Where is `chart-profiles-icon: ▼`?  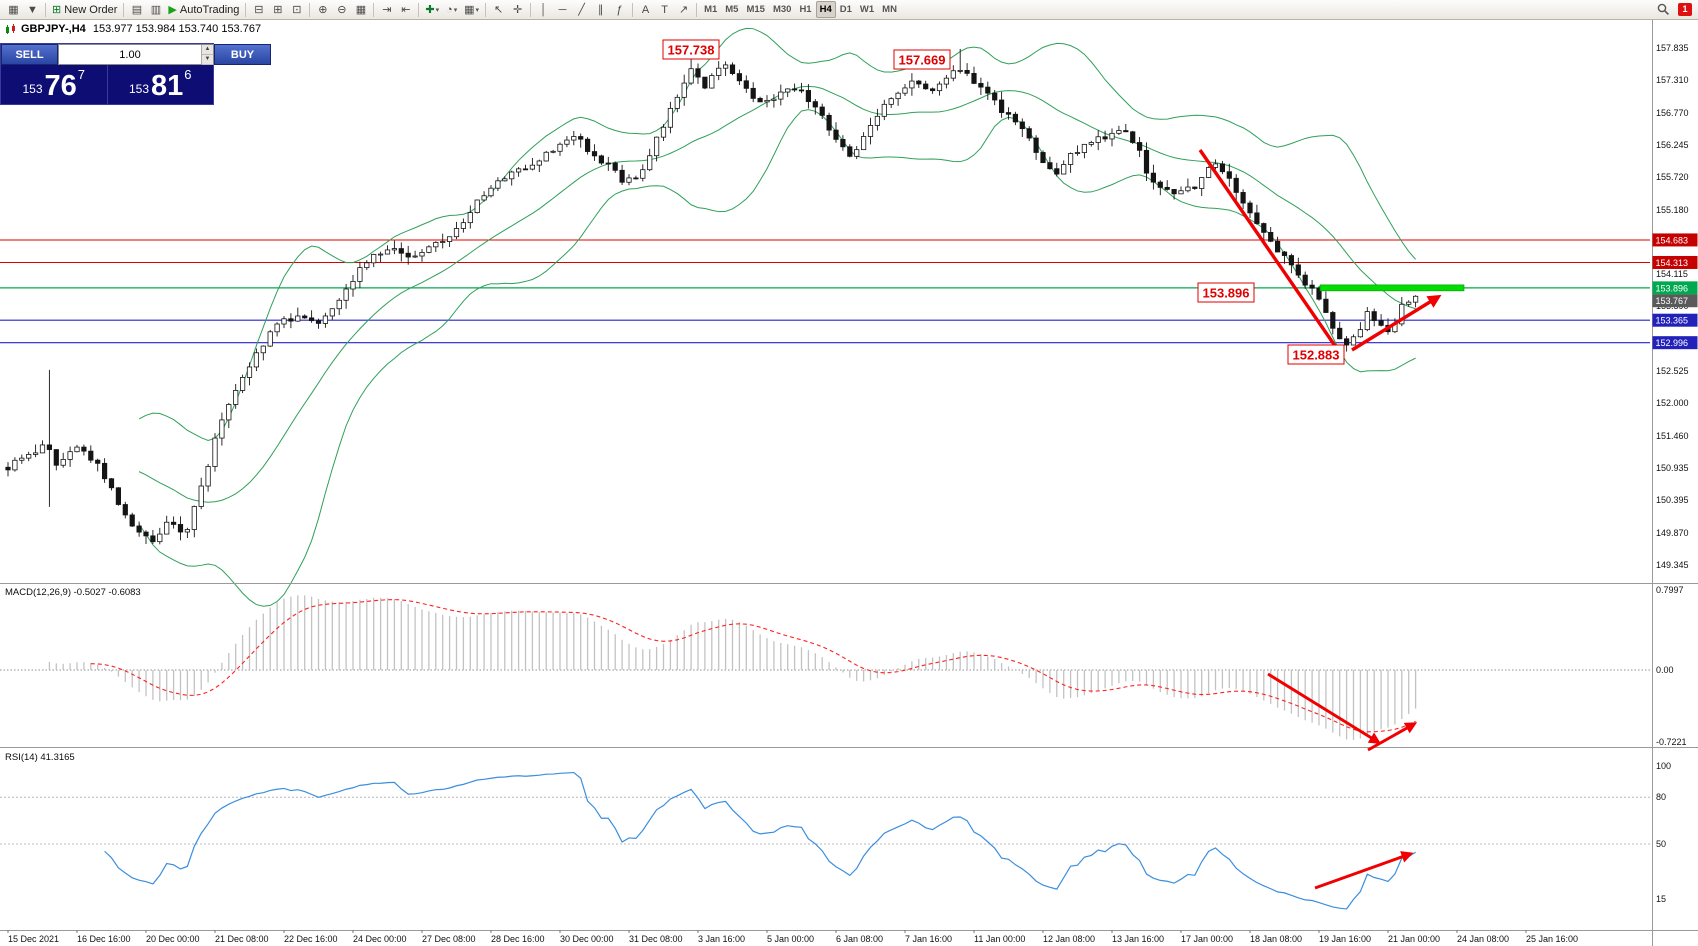
chart-profiles-icon: ▼ is located at coordinates (32, 9).